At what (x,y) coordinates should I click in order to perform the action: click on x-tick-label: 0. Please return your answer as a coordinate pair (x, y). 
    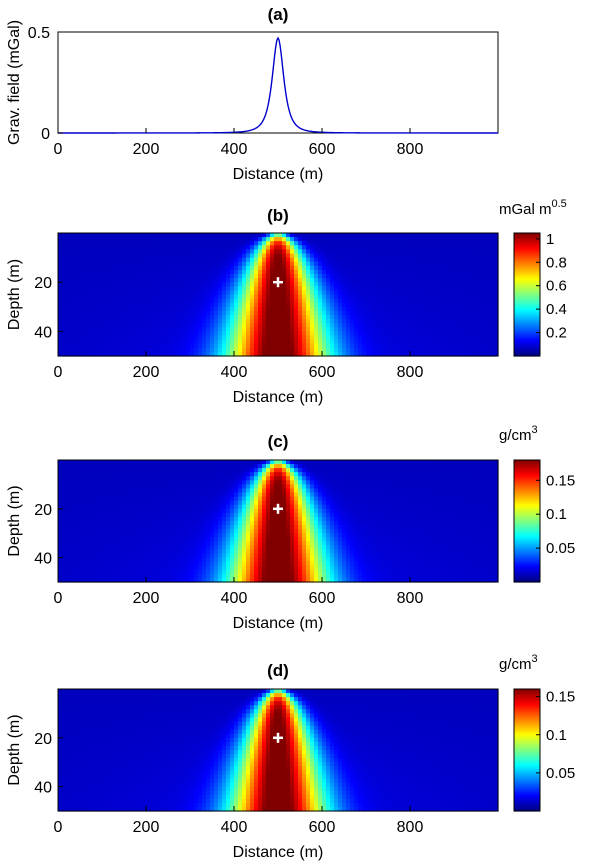
    Looking at the image, I should click on (58, 372).